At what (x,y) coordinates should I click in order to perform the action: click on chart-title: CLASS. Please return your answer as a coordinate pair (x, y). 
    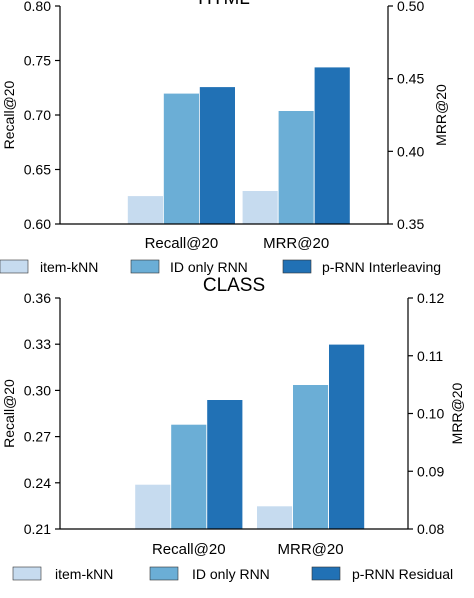
    Looking at the image, I should click on (234, 285).